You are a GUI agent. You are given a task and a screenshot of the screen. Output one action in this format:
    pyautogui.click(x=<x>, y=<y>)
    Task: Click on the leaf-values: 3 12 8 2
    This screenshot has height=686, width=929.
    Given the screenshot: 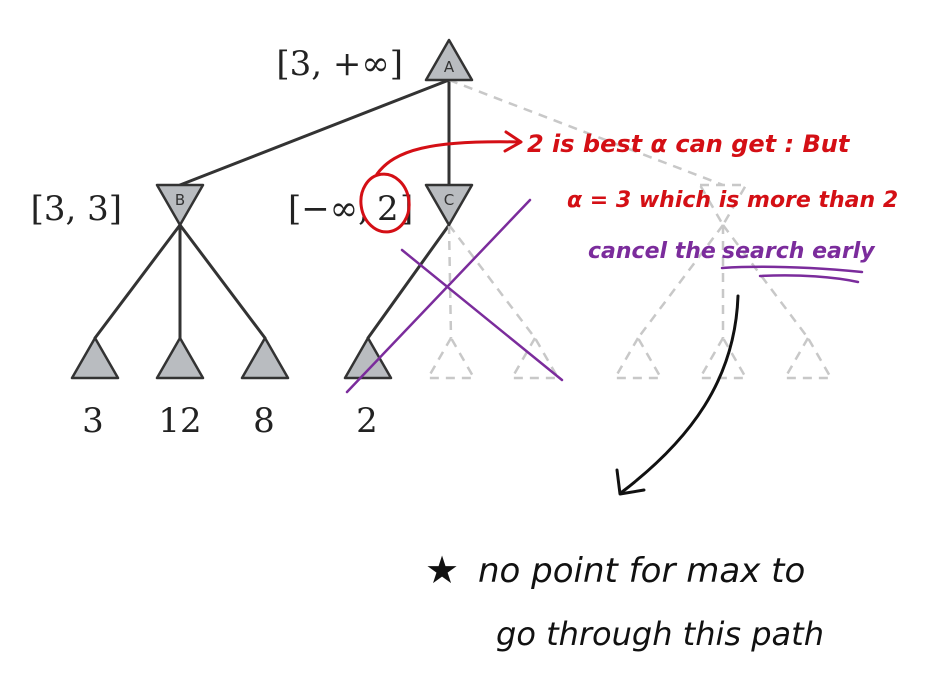 What is the action you would take?
    pyautogui.click(x=230, y=421)
    